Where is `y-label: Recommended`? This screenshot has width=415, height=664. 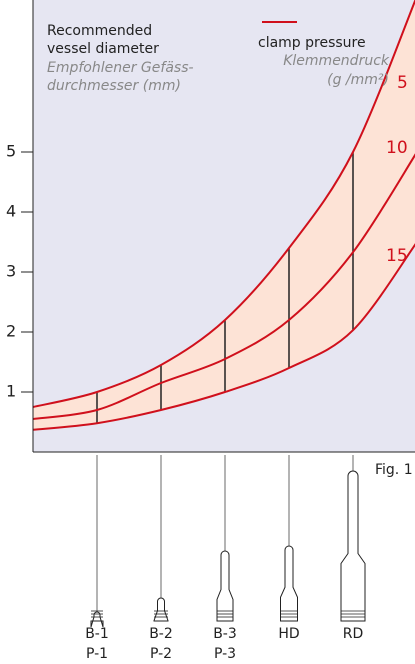
y-label: Recommended is located at coordinates (99, 31).